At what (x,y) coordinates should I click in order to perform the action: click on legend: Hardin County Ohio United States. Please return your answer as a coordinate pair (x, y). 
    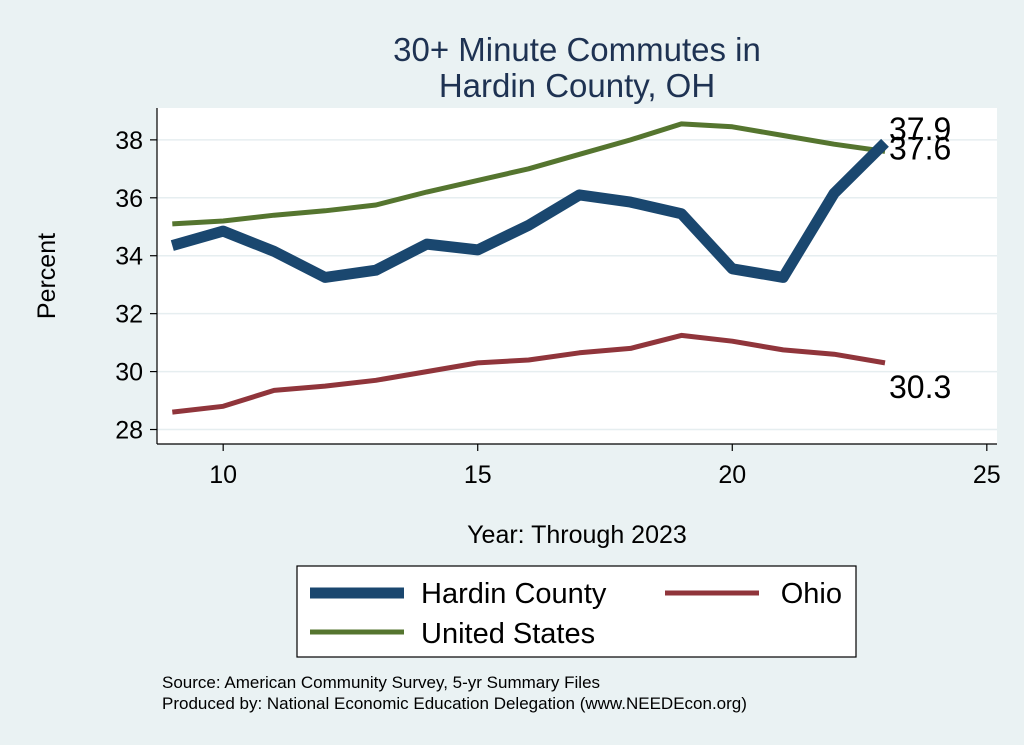
    Looking at the image, I should click on (576, 611).